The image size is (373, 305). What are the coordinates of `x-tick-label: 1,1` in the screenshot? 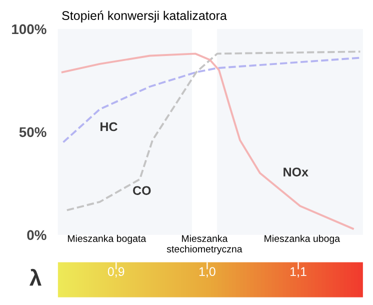 It's located at (298, 272).